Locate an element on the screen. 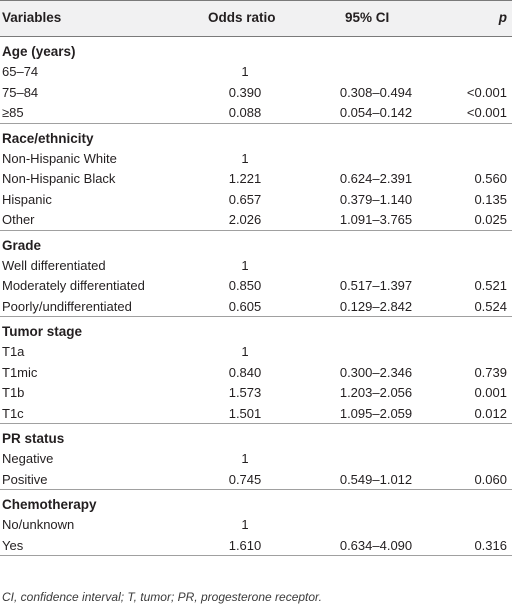 The height and width of the screenshot is (610, 512). table-row: Yes 1.610 0.634–4.090 0.316 is located at coordinates (256, 545).